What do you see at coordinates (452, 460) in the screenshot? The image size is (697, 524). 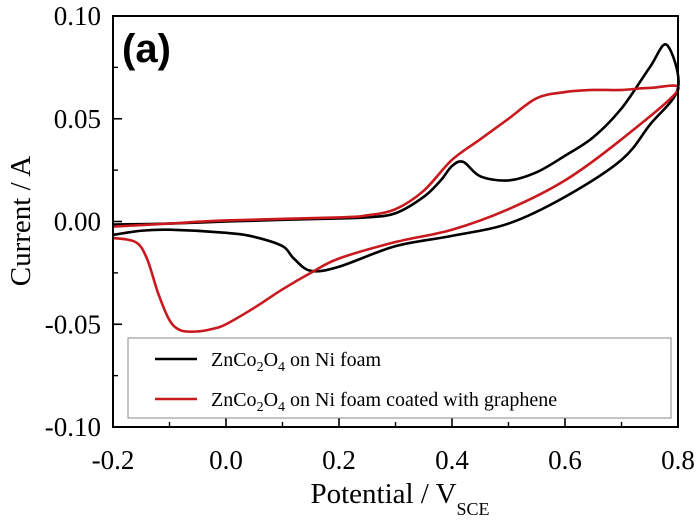 I see `x-tick-label-3: 0.4` at bounding box center [452, 460].